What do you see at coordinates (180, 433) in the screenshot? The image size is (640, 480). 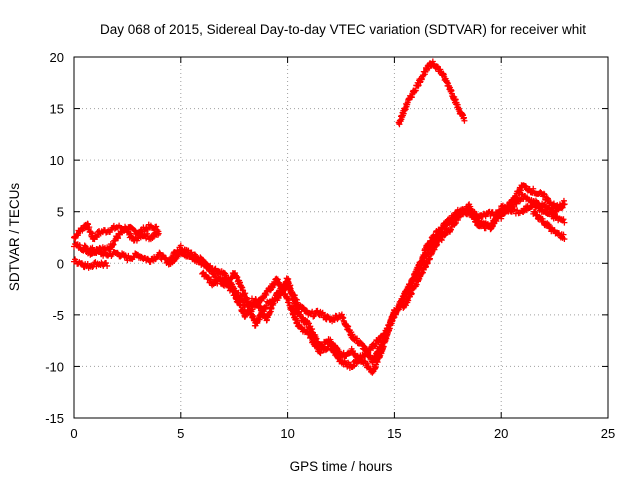 I see `x-tick-label: 5` at bounding box center [180, 433].